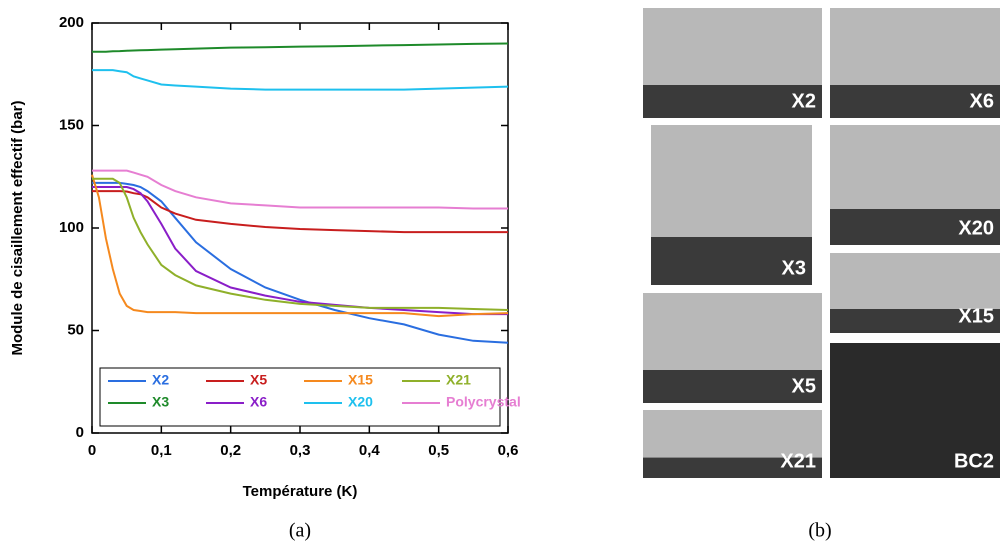  What do you see at coordinates (976, 316) in the screenshot?
I see `photo-label: X15` at bounding box center [976, 316].